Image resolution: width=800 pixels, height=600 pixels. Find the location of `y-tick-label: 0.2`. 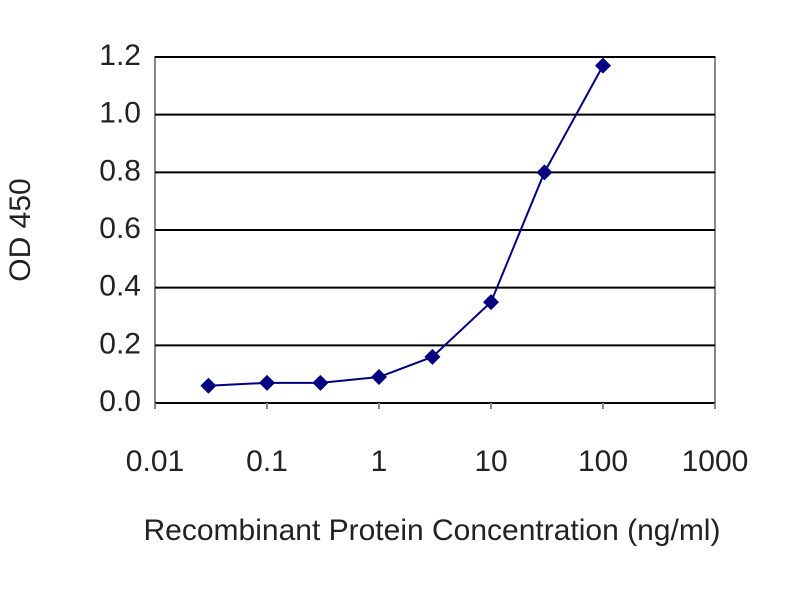

y-tick-label: 0.2 is located at coordinates (120, 343).